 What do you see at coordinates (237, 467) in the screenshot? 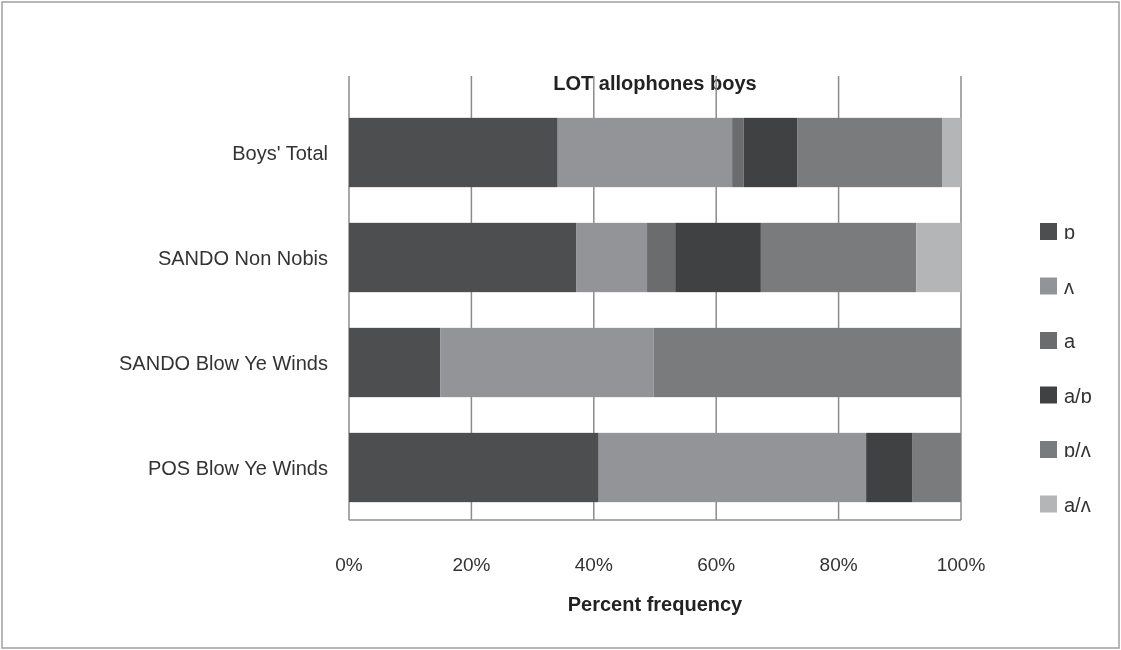
I see `y-tick-label: POS Blow Ye Winds` at bounding box center [237, 467].